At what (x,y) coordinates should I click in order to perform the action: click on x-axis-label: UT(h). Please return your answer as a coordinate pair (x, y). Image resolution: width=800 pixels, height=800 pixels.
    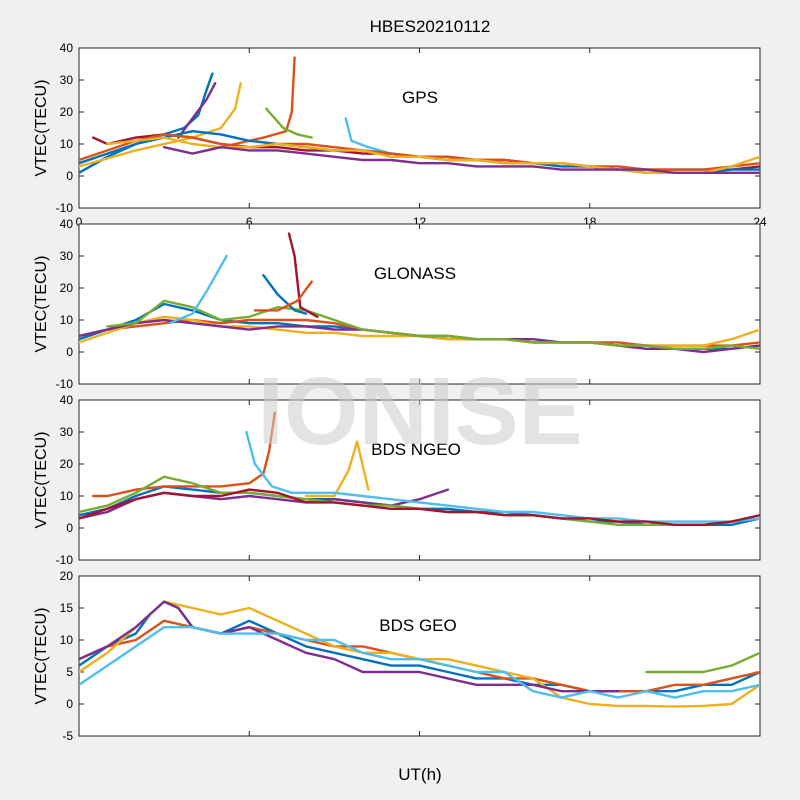
    Looking at the image, I should click on (419, 774).